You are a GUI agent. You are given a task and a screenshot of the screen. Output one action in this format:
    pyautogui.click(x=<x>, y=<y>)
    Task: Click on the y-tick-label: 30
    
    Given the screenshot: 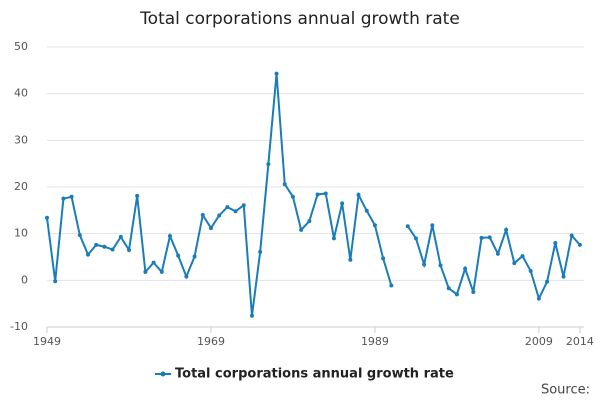 What is the action you would take?
    pyautogui.click(x=21, y=139)
    